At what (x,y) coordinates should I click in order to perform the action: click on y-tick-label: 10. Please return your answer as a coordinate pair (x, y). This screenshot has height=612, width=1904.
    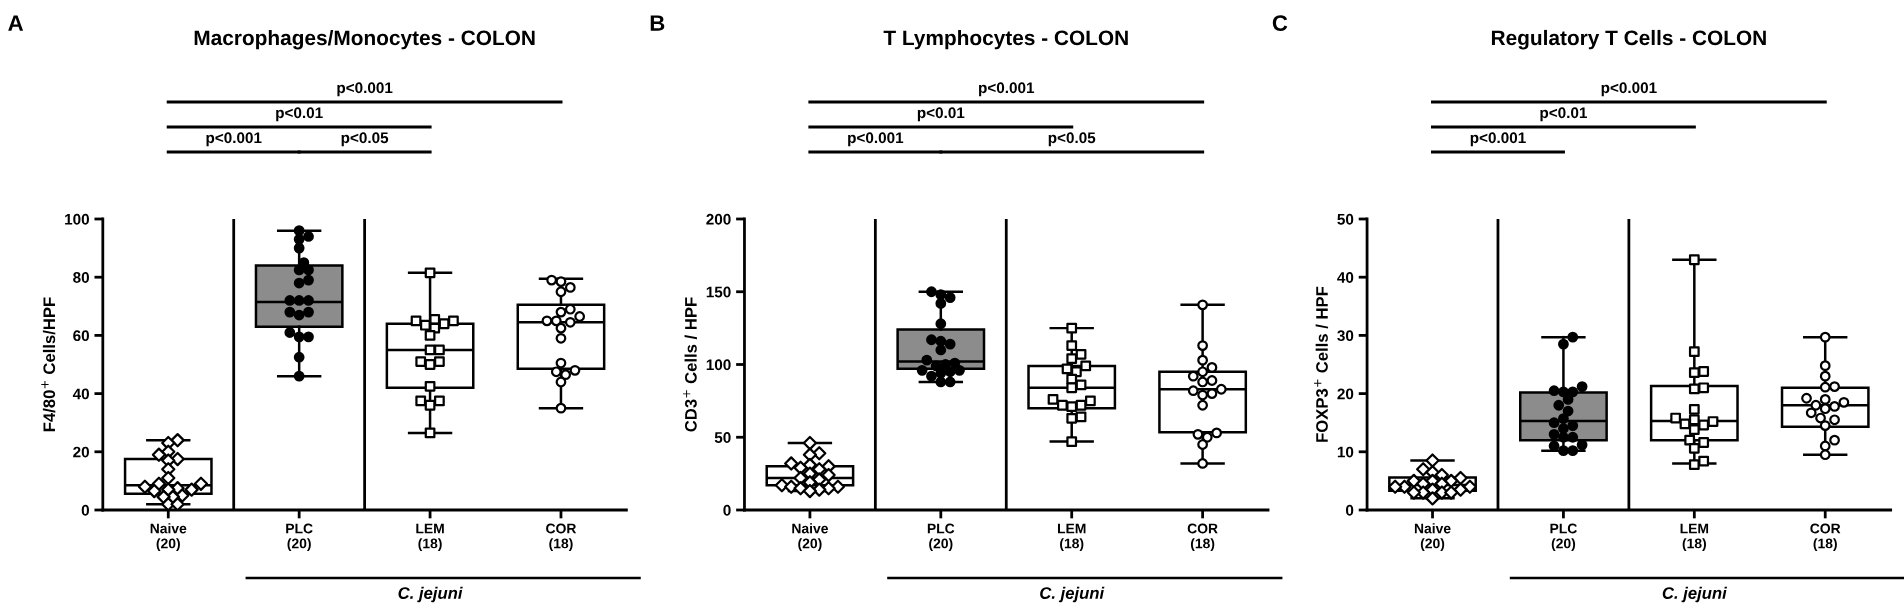
    Looking at the image, I should click on (1345, 452).